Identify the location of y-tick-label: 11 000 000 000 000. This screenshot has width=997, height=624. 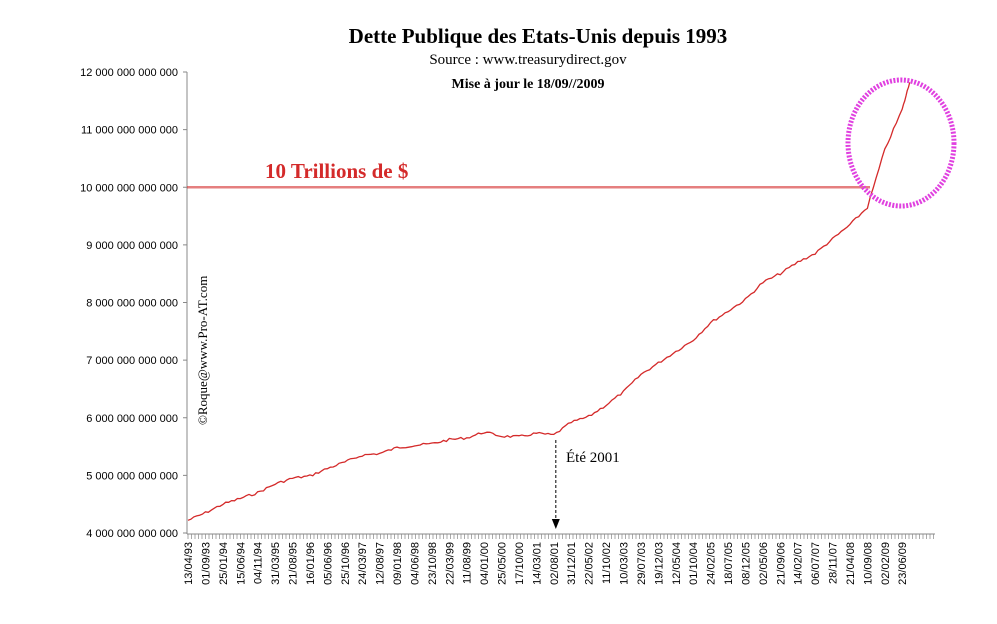
(129, 131).